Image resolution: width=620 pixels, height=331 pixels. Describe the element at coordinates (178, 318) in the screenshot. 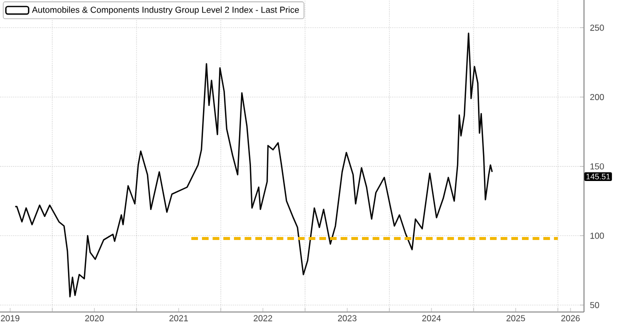

I see `x-tick-label: 2021` at that location.